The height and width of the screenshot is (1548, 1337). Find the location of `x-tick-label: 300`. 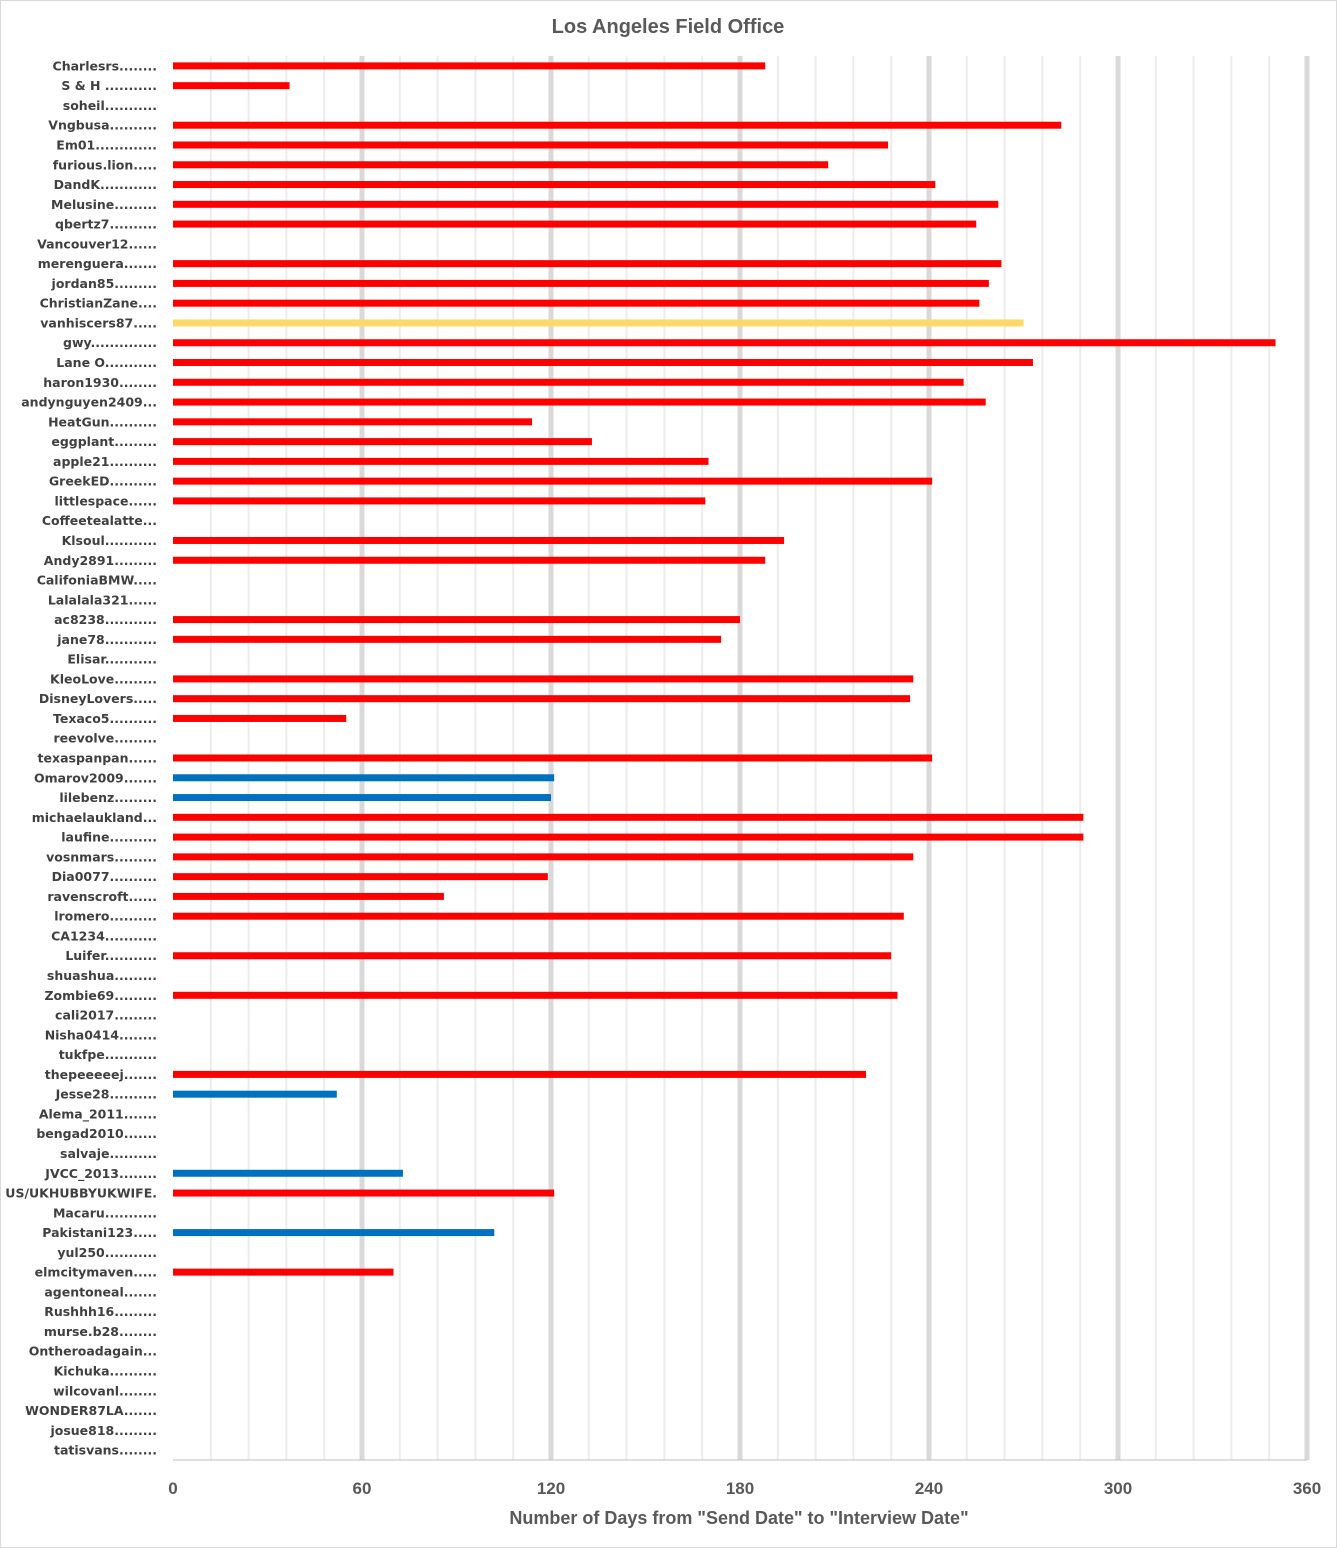

x-tick-label: 300 is located at coordinates (1118, 1488).